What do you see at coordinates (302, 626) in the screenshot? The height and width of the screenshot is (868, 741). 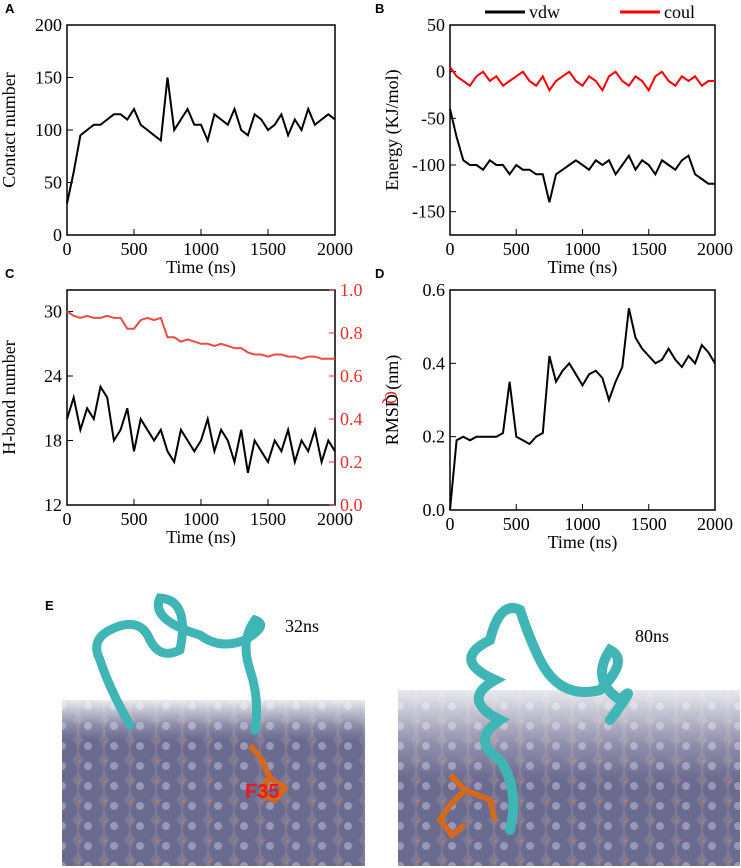 I see `time-label: 32ns` at bounding box center [302, 626].